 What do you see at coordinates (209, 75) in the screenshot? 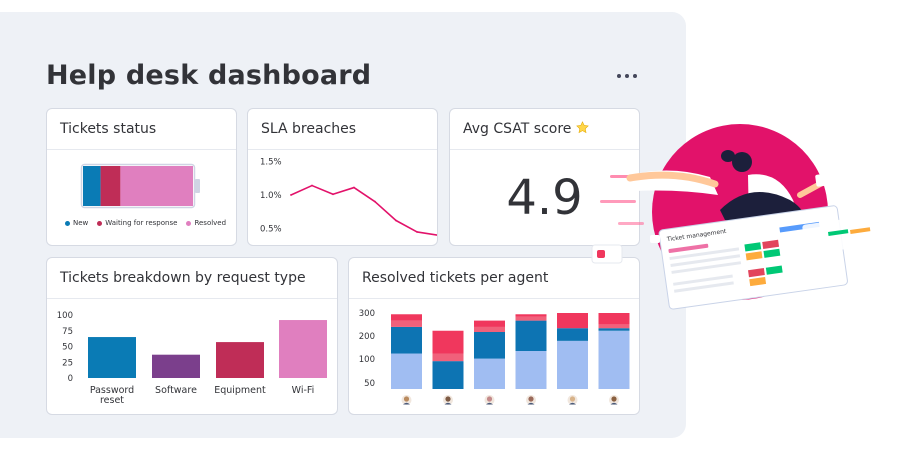
I see `page-title: Help desk dashboard` at bounding box center [209, 75].